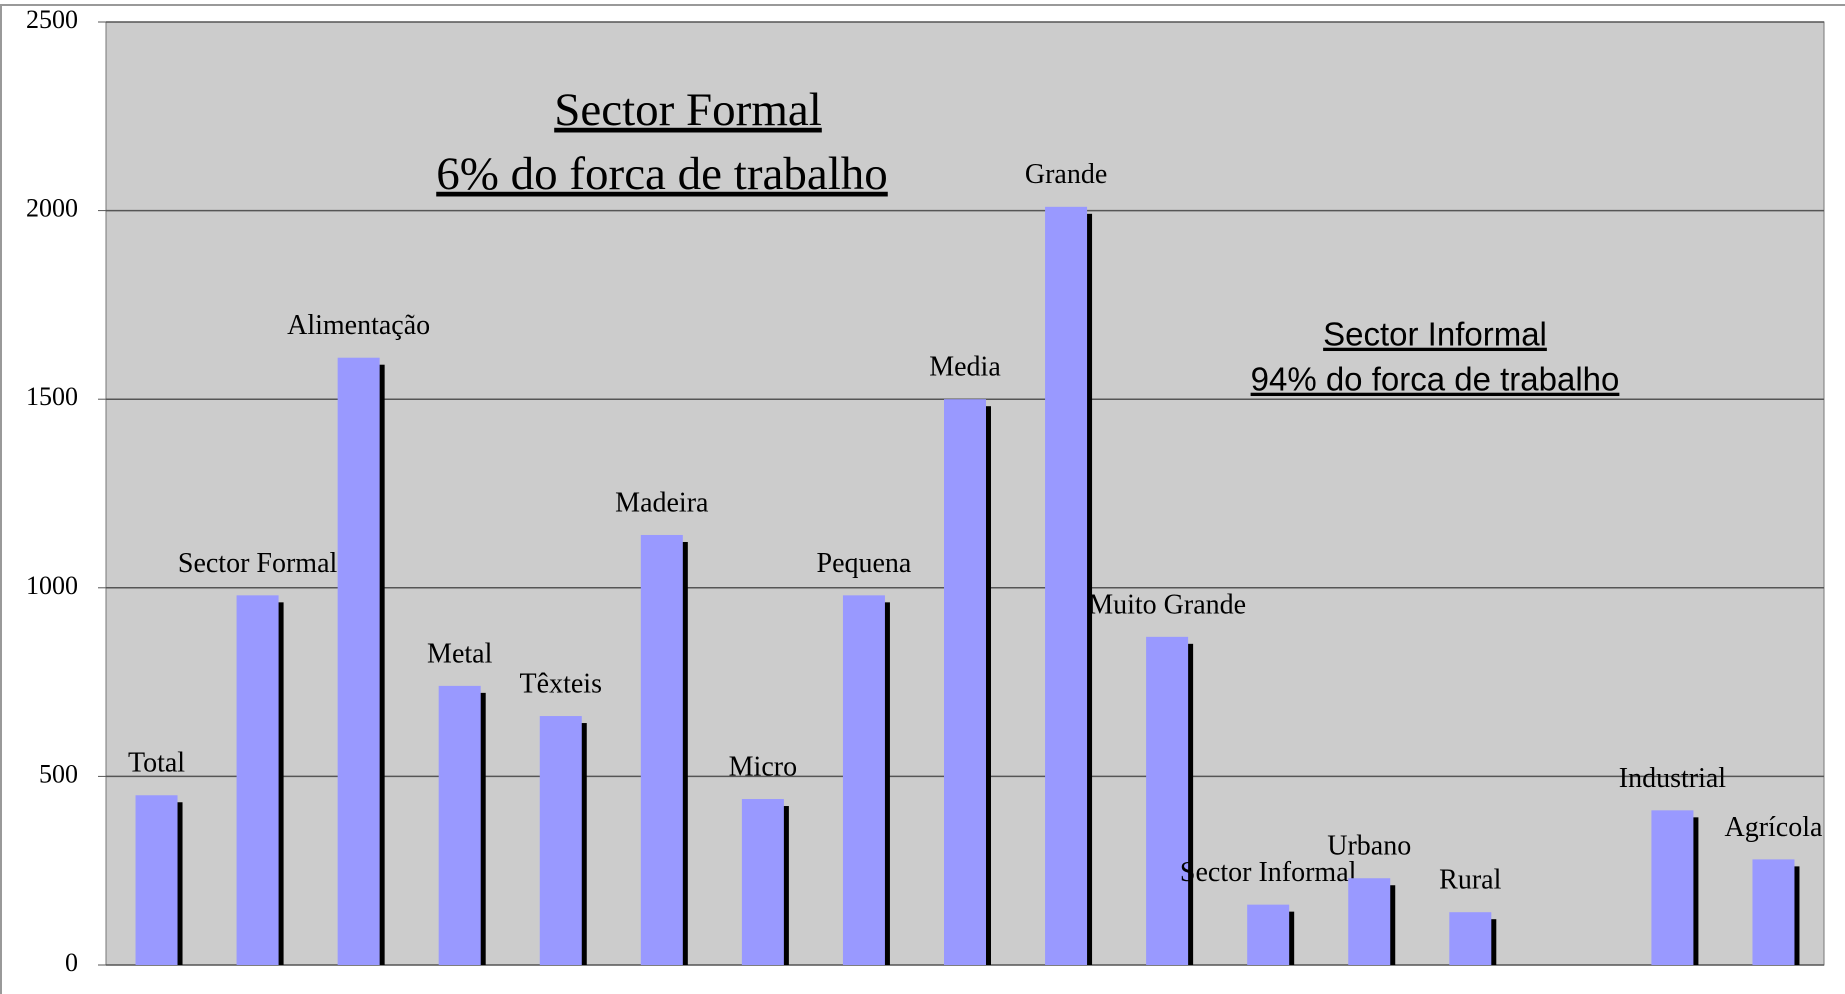 The height and width of the screenshot is (994, 1845). I want to click on data-label: Agrícola, so click(1773, 827).